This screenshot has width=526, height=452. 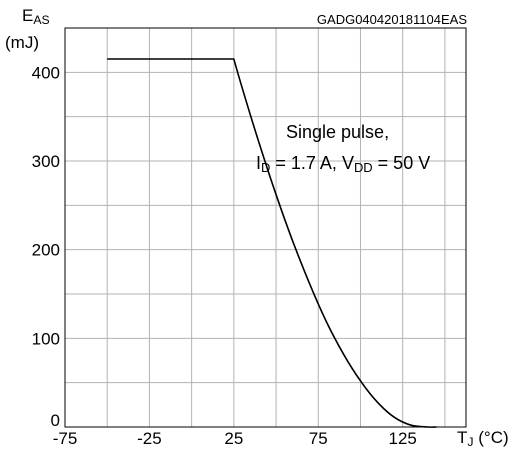 I want to click on annotation-vdd-value: = 50 V, so click(x=401, y=163).